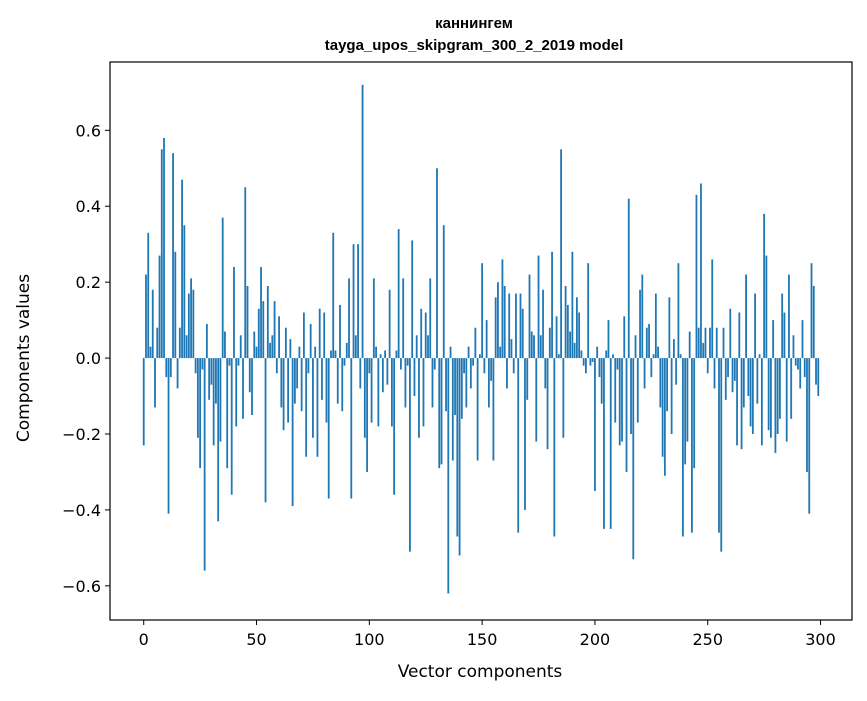 The height and width of the screenshot is (701, 867). I want to click on y-tick-label: −0.6, so click(81, 586).